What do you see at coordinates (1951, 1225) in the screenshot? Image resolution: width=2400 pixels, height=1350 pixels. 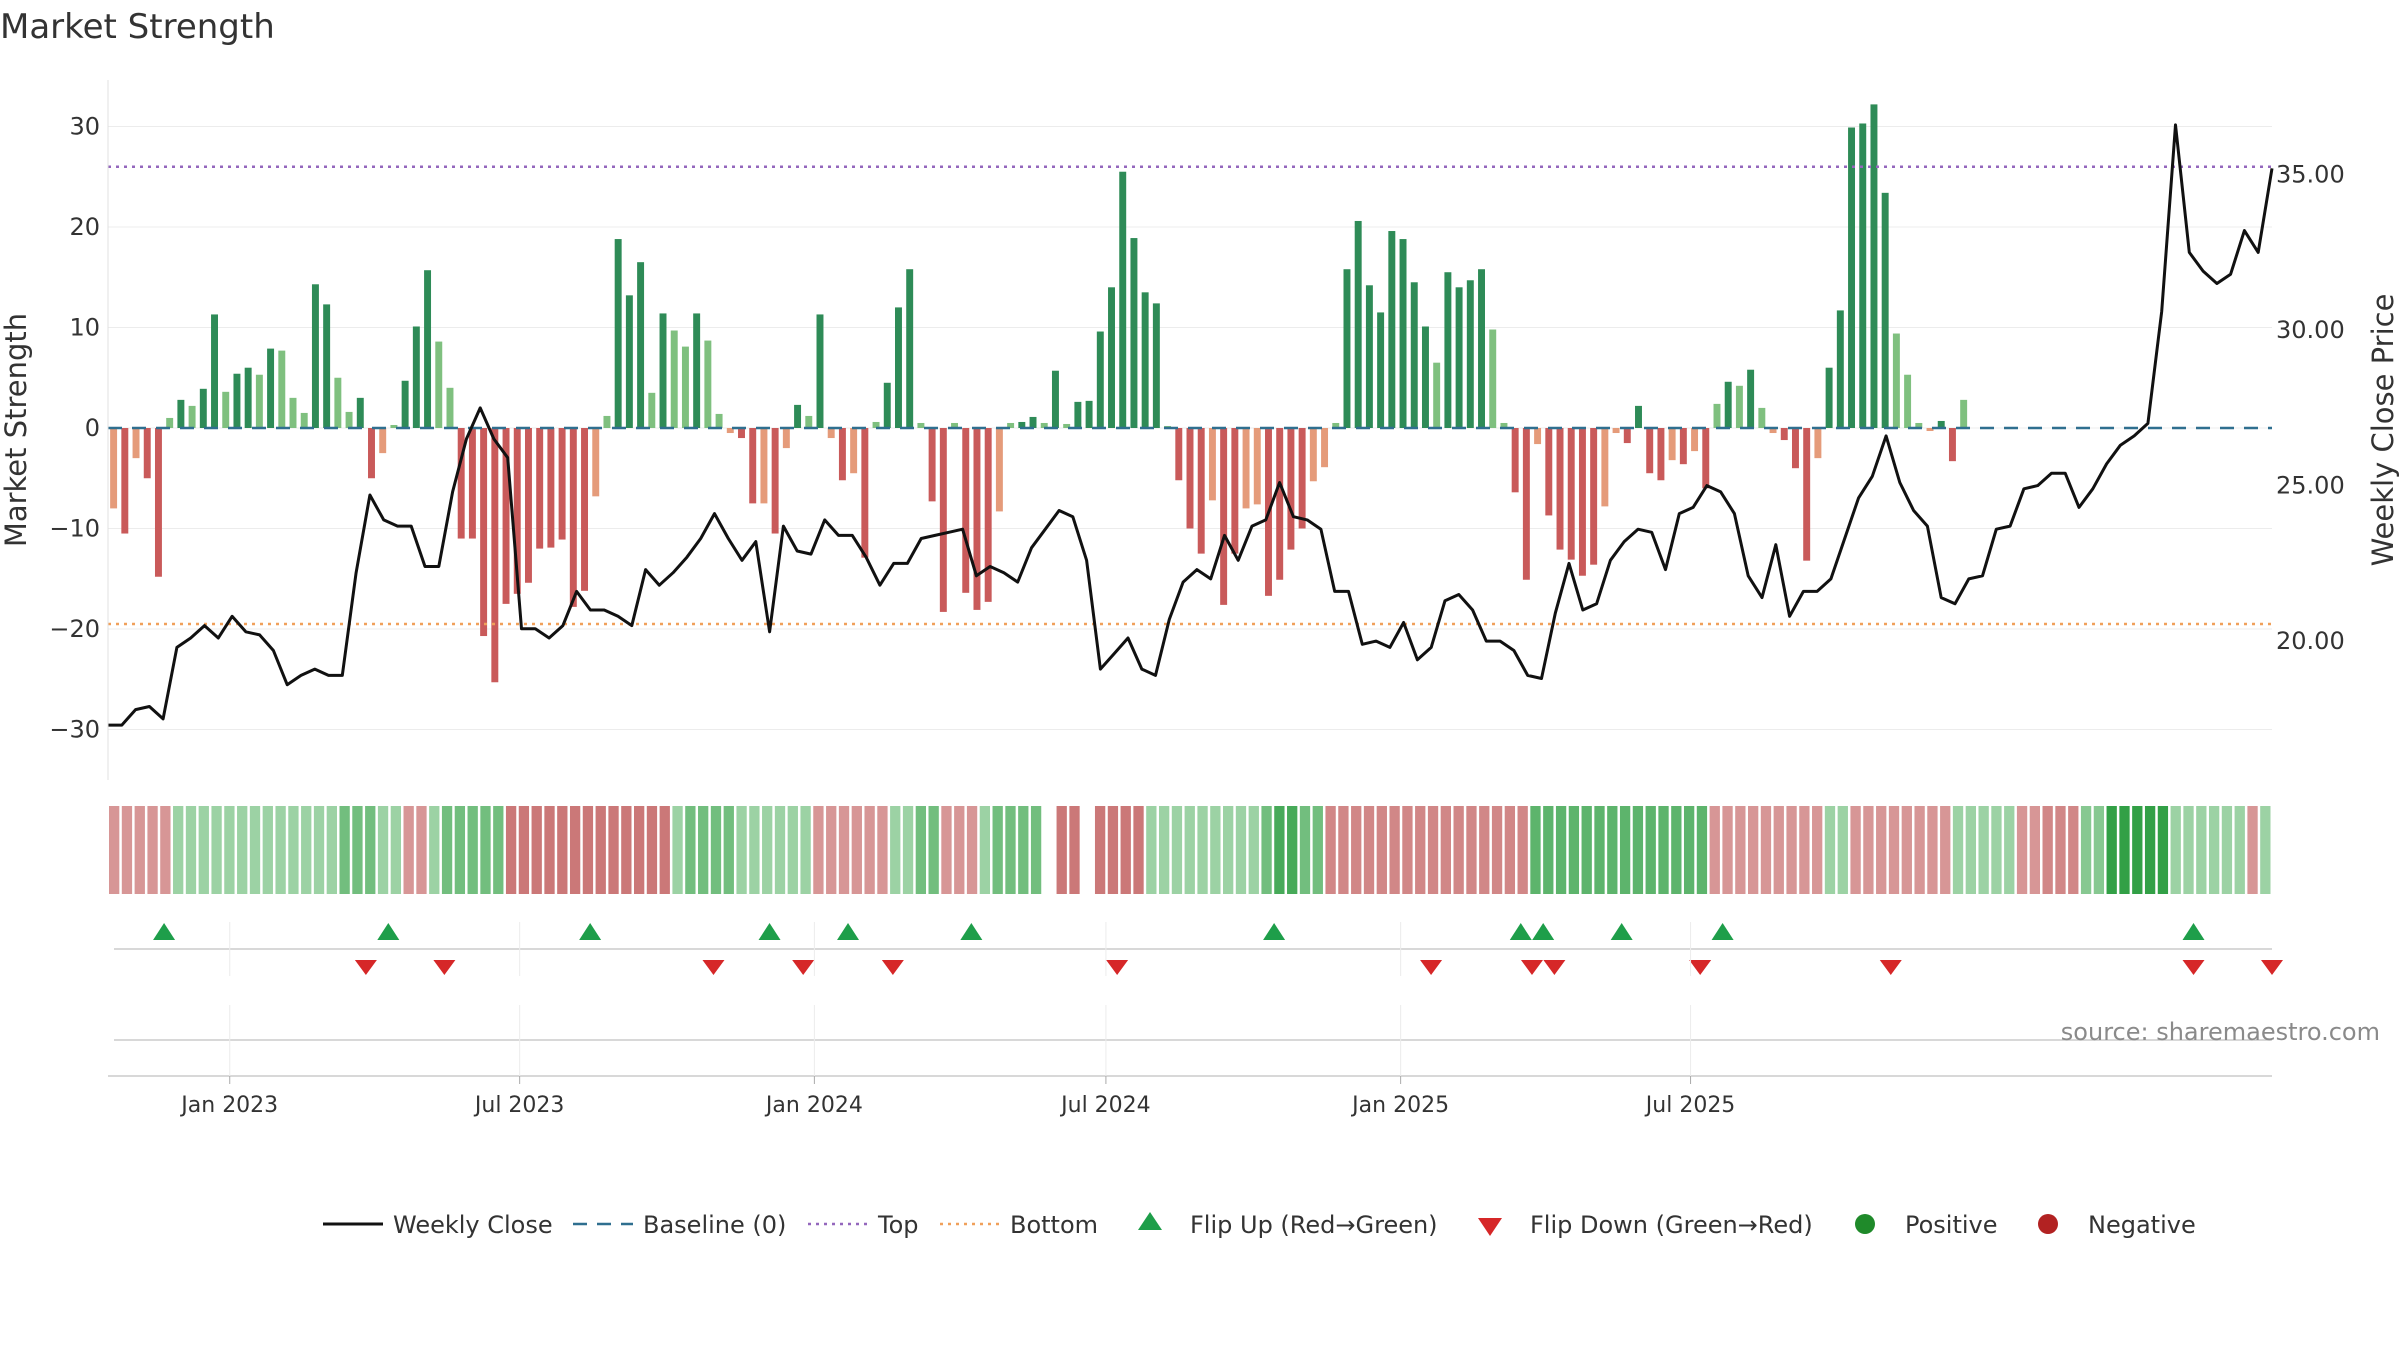 I see `legend-positive: Positive` at bounding box center [1951, 1225].